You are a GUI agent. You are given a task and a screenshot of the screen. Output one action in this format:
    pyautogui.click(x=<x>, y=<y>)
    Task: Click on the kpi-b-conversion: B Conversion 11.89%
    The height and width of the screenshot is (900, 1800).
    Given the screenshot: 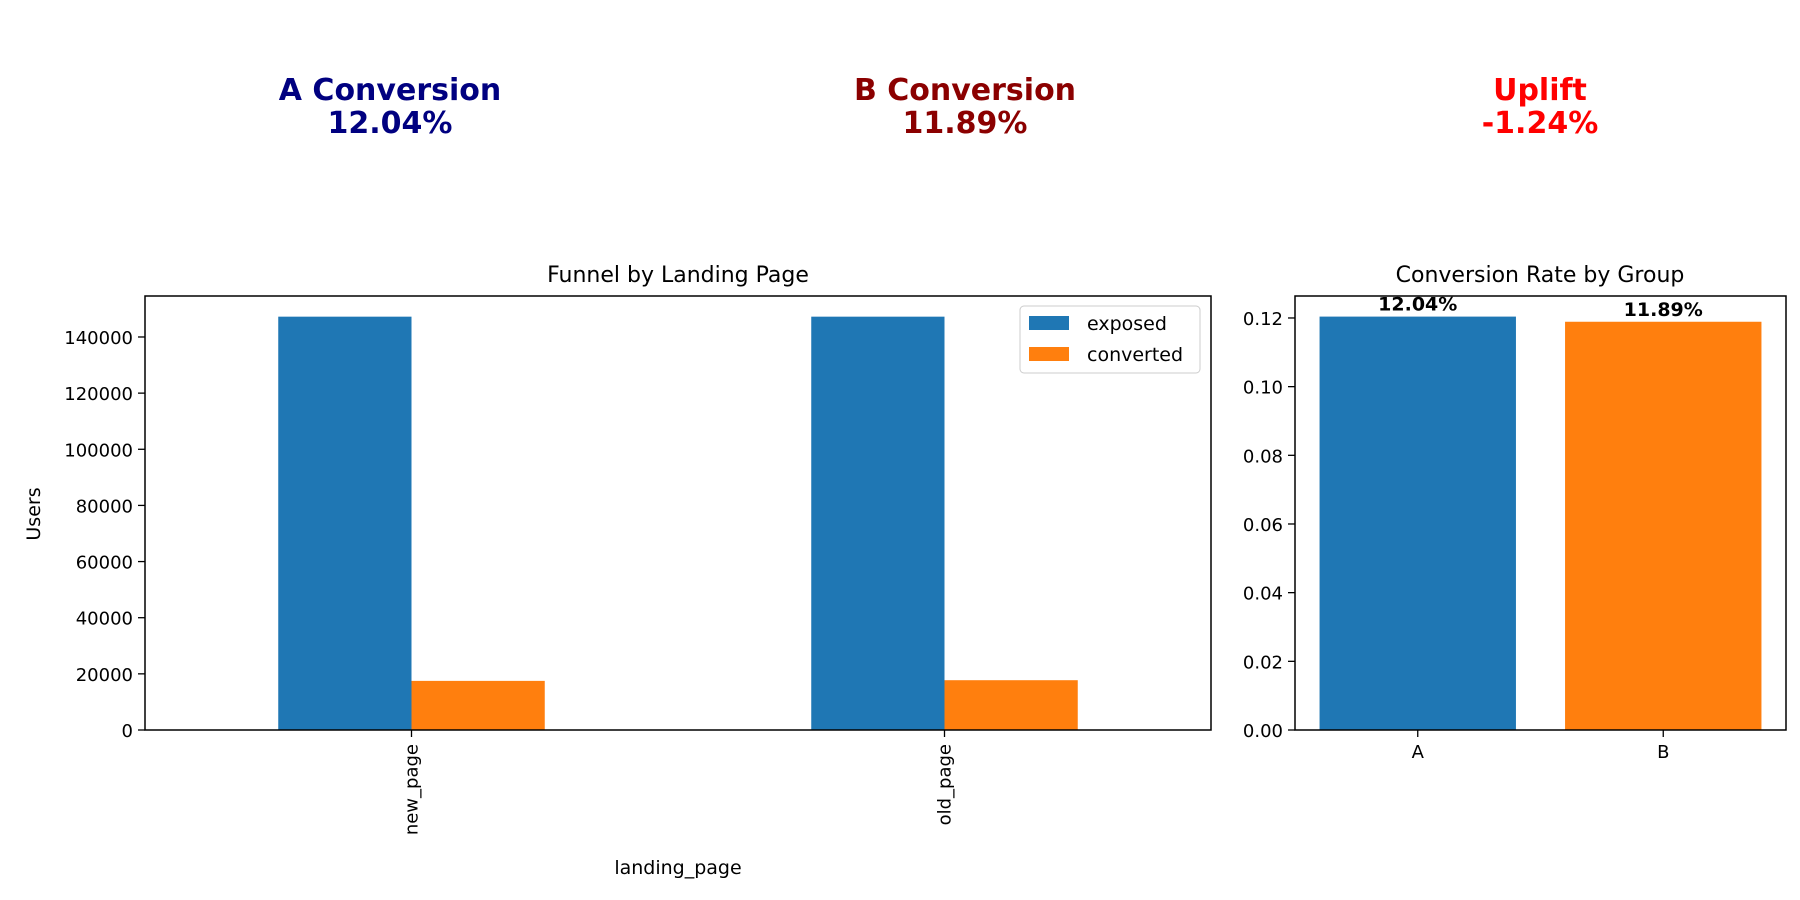 What is the action you would take?
    pyautogui.click(x=965, y=107)
    